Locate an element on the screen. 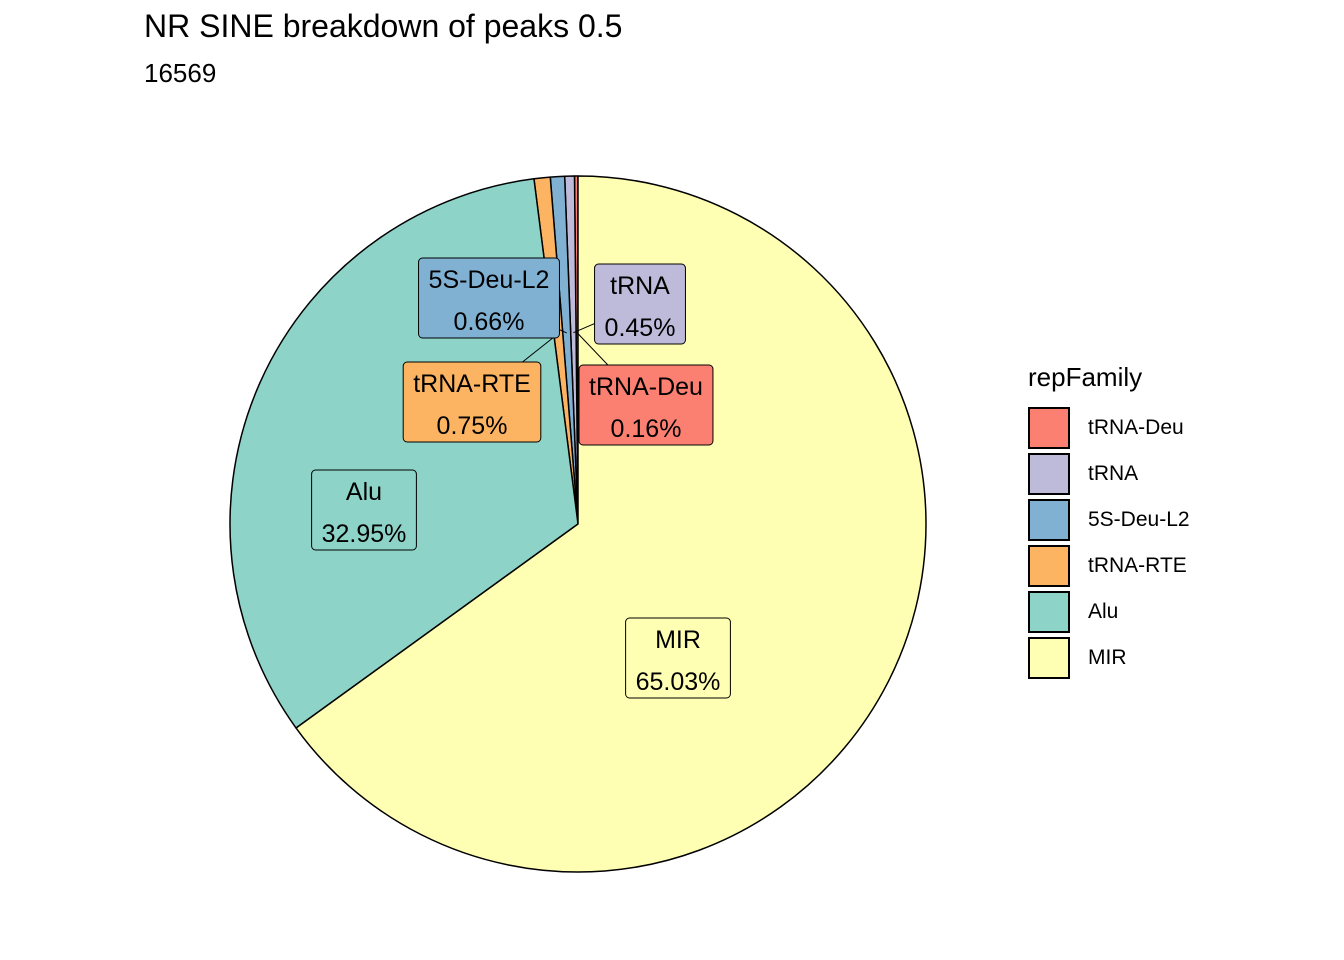  legend-label: MIR is located at coordinates (1107, 657).